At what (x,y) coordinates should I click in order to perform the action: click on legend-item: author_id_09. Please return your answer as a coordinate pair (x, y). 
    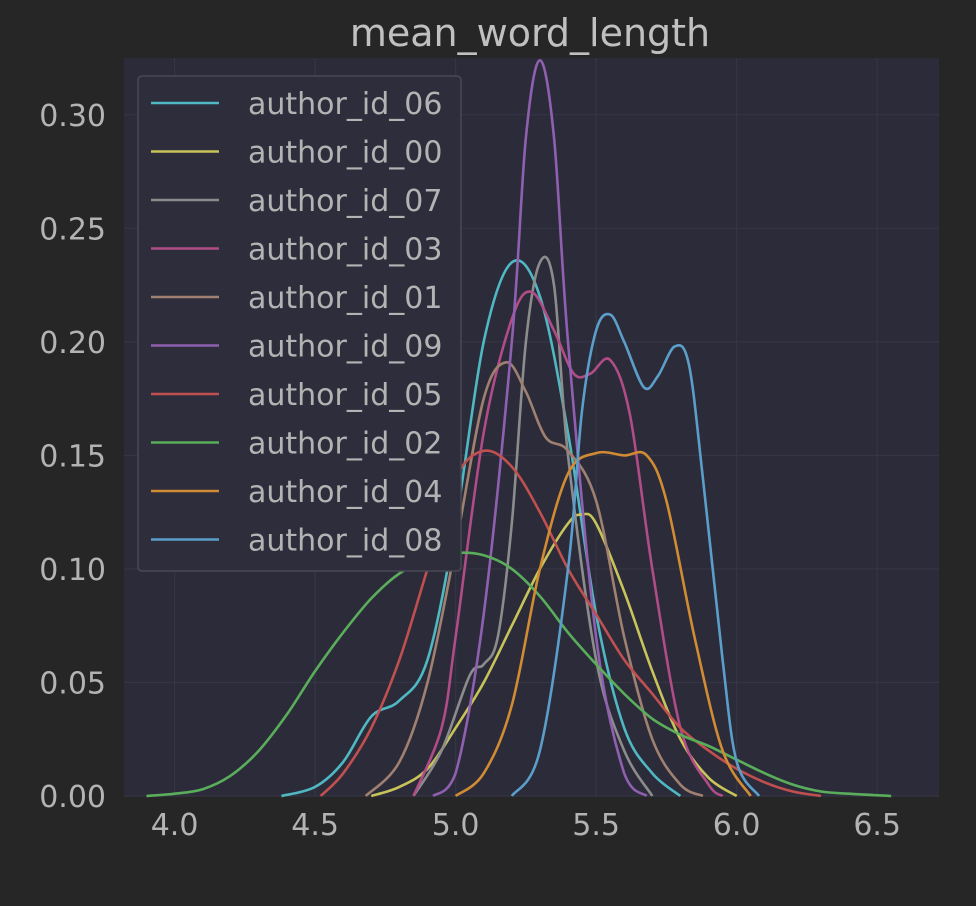
    Looking at the image, I should click on (296, 347).